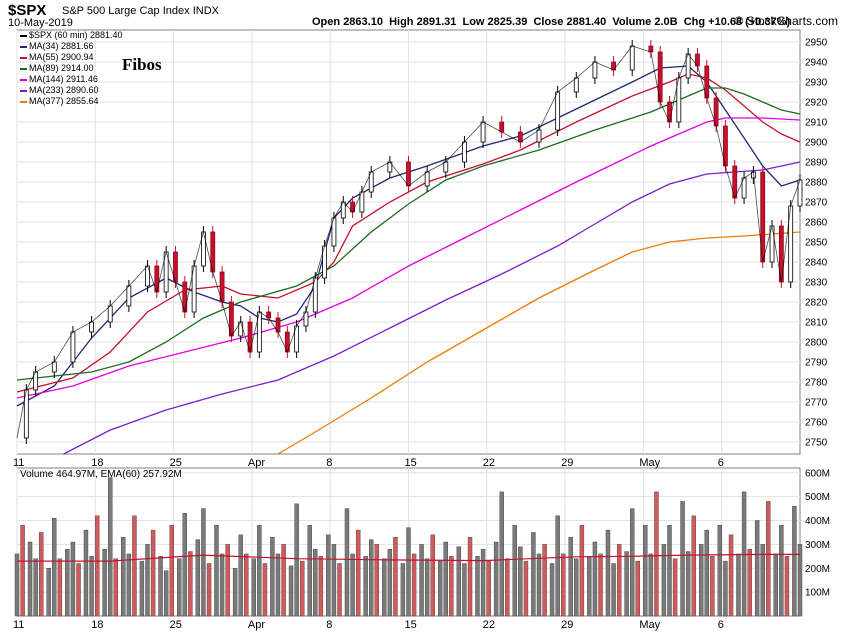 The image size is (850, 633). What do you see at coordinates (816, 263) in the screenshot?
I see `price-y-tick: 2840` at bounding box center [816, 263].